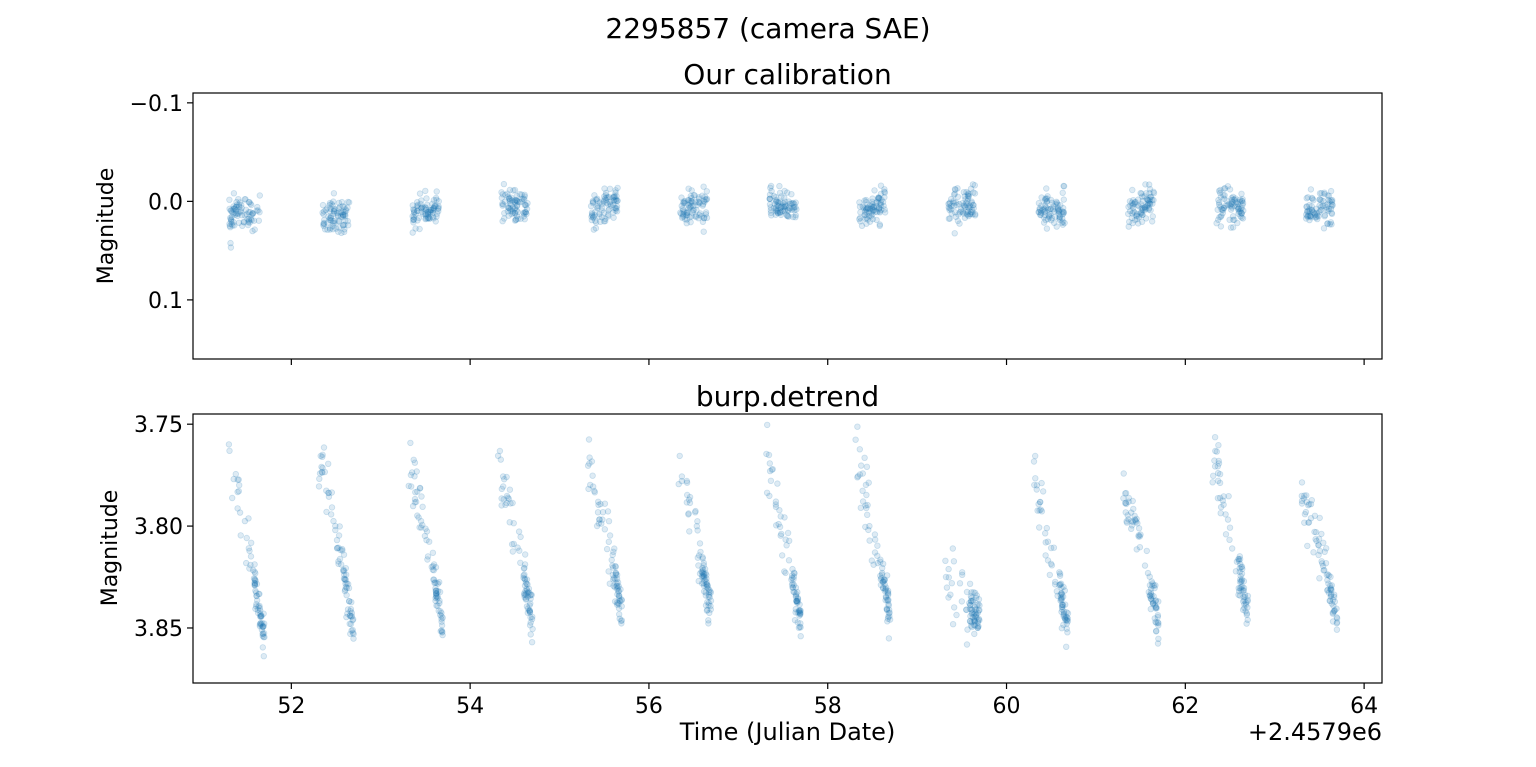 The image size is (1536, 767). I want to click on y-tick-label: 3.80, so click(158, 527).